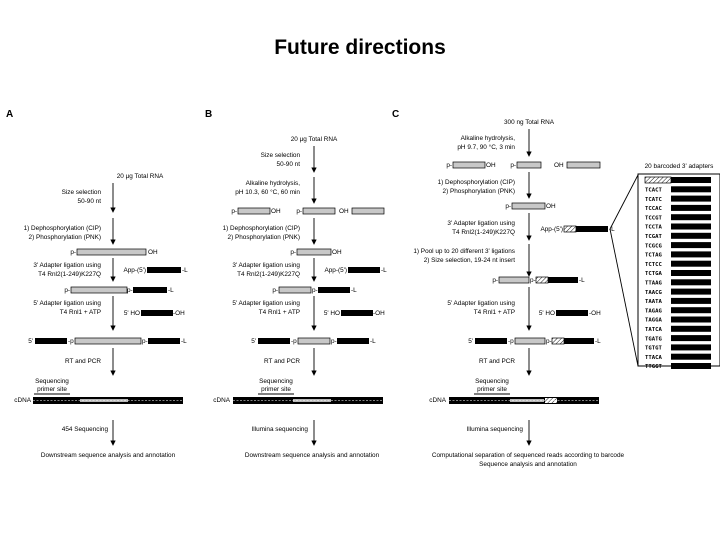 Image resolution: width=720 pixels, height=540 pixels. I want to click on panel-a-adapter5-2: T4 Rnl1 + ATP, so click(80, 312).